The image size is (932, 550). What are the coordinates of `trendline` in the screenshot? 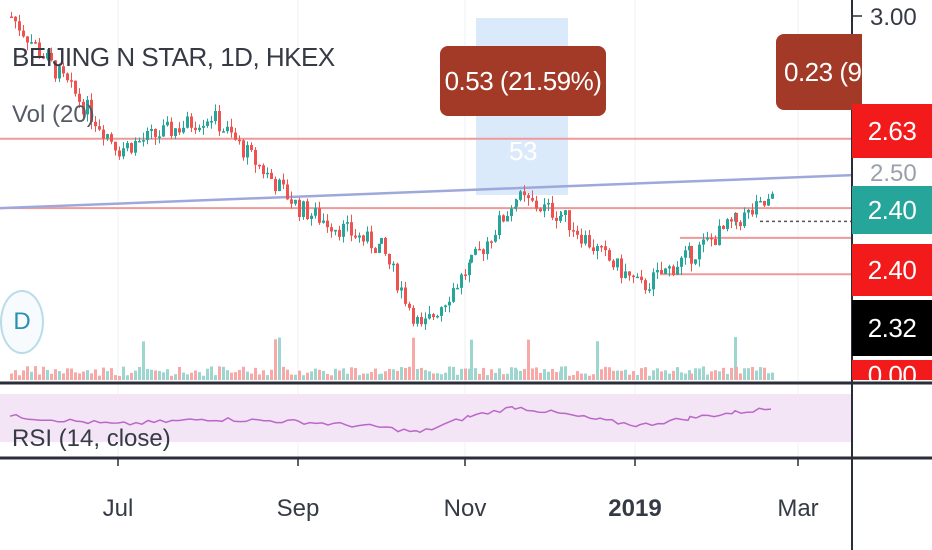 It's located at (426, 191).